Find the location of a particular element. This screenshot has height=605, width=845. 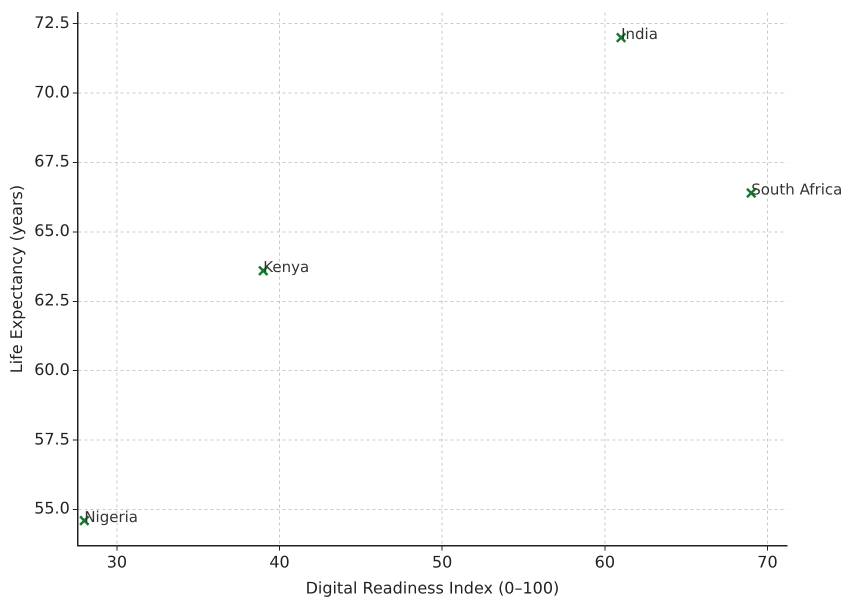

y-tick-label: 72.5 is located at coordinates (52, 22).